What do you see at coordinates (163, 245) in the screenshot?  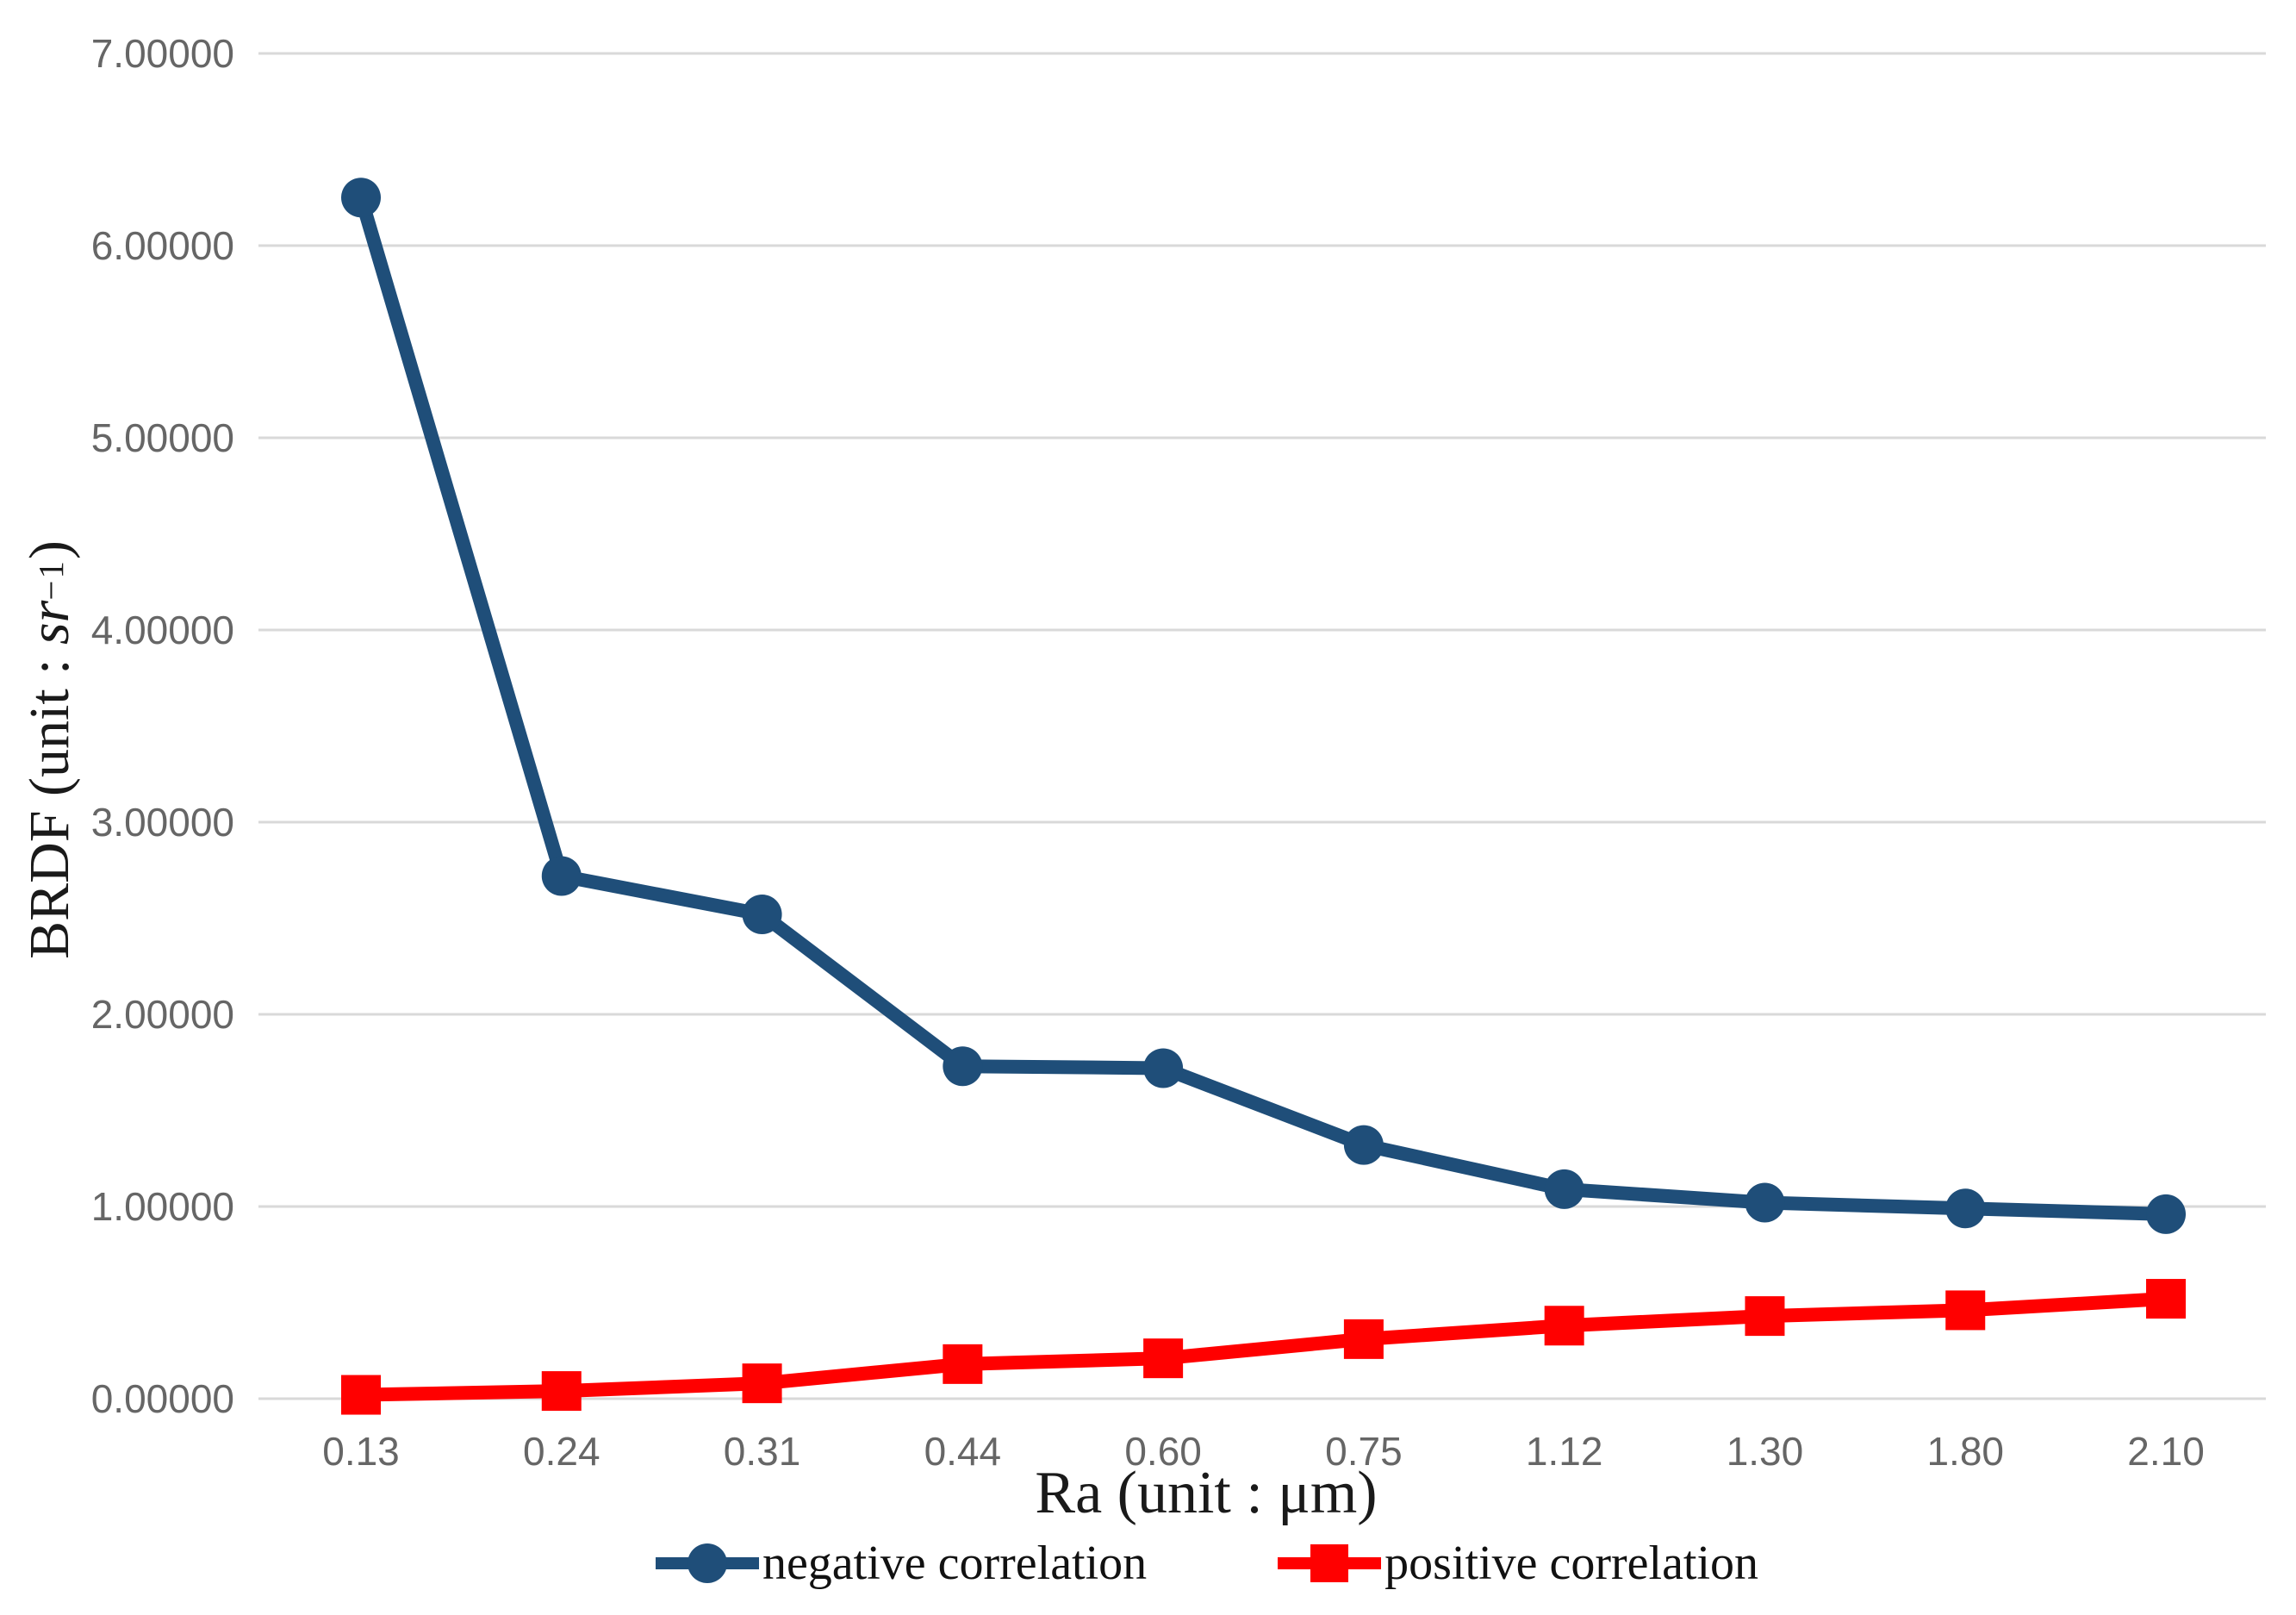 I see `y-tick-label: 6.00000` at bounding box center [163, 245].